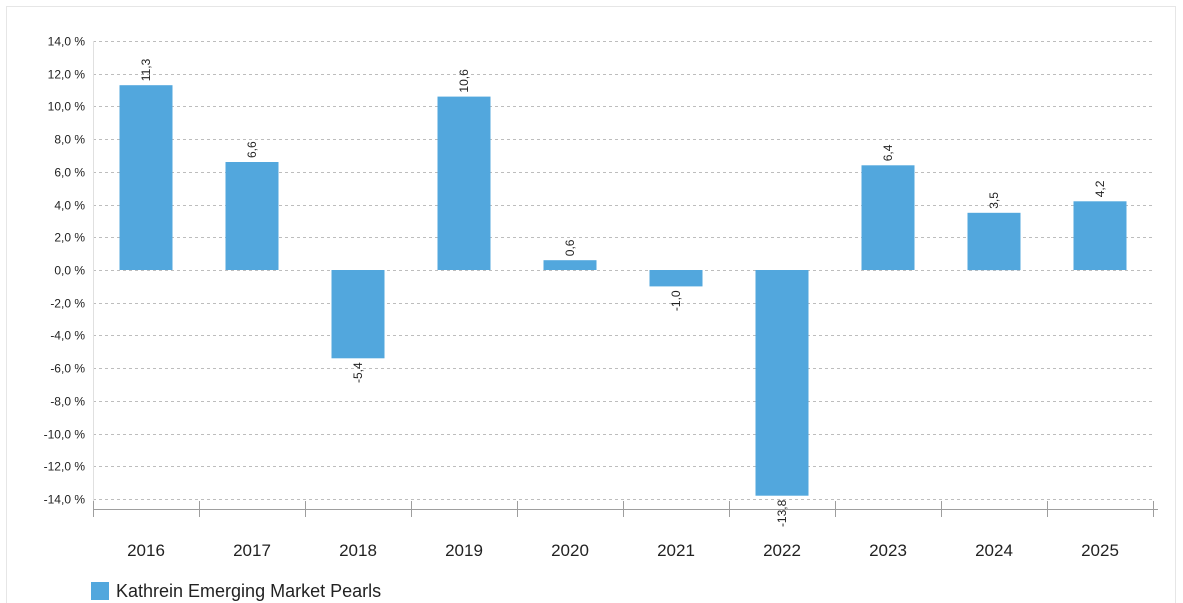 The height and width of the screenshot is (603, 1183). I want to click on y-tick-label: -10,0 %, so click(65, 435).